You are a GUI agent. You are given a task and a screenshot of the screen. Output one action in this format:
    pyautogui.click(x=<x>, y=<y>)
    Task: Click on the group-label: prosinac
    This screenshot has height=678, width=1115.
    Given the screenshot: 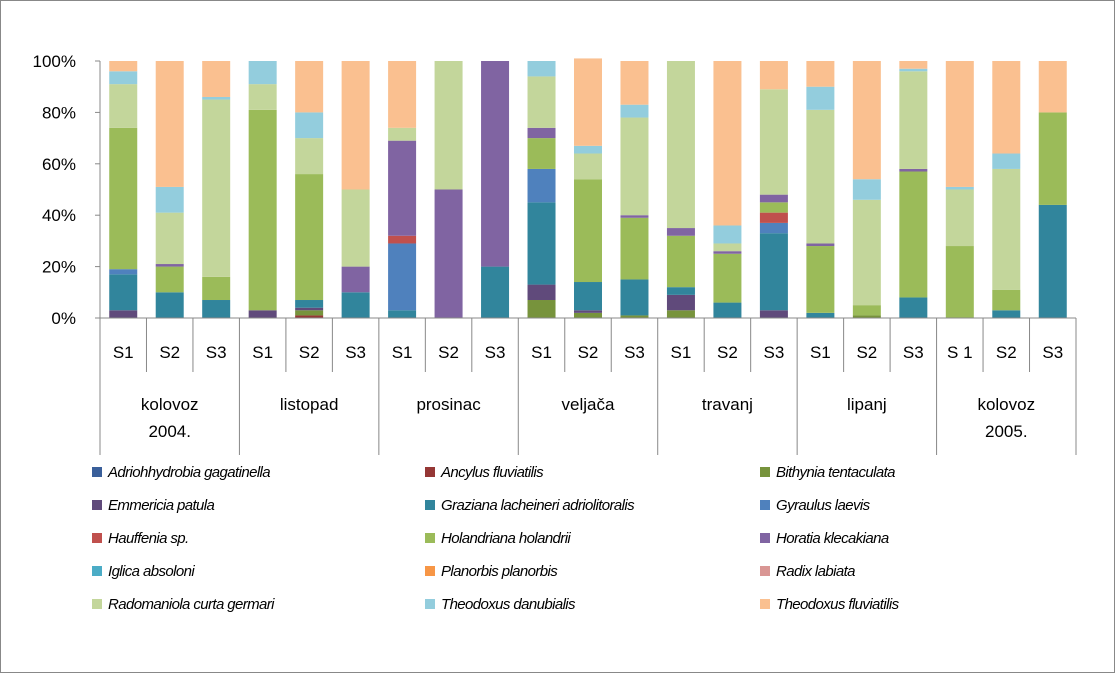 What is the action you would take?
    pyautogui.click(x=448, y=404)
    